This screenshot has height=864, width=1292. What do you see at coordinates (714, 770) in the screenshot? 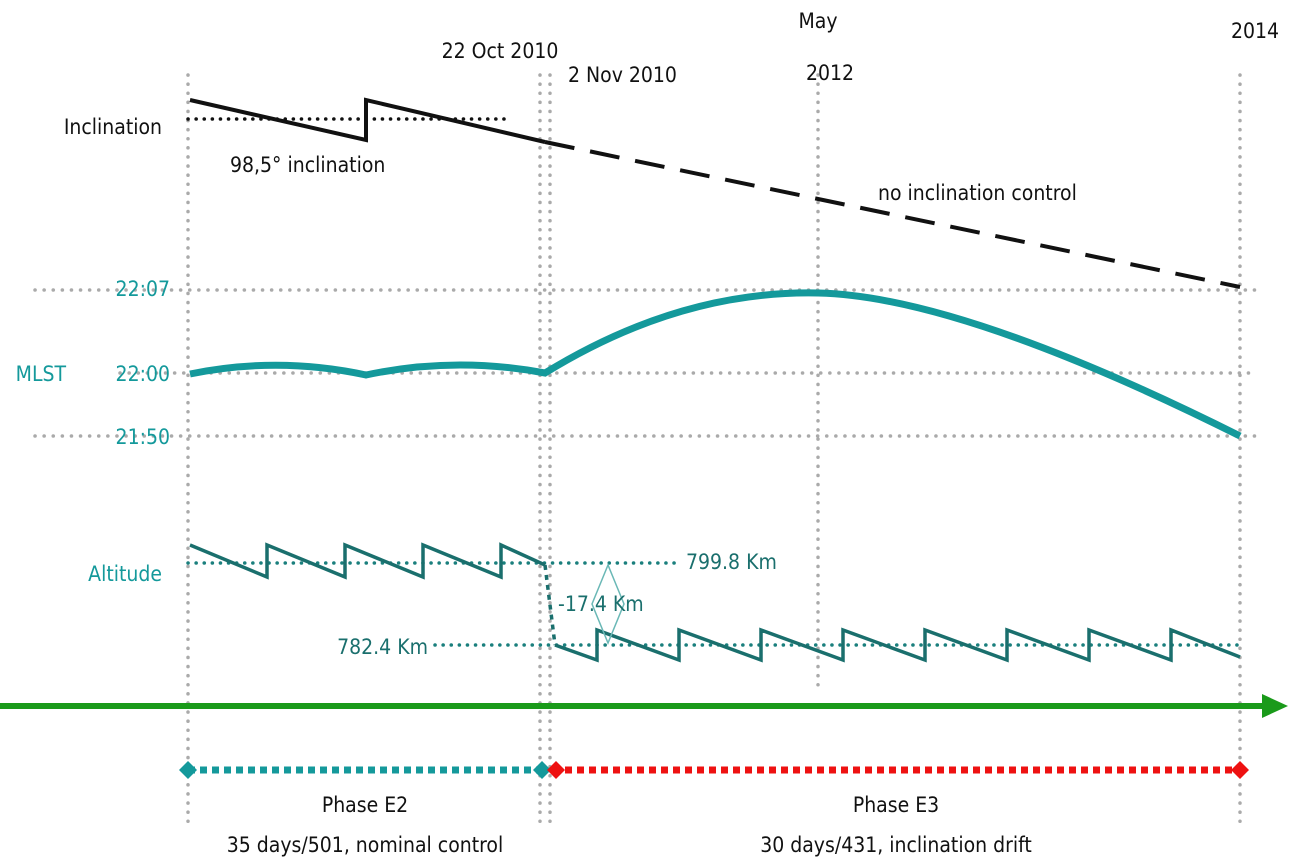
I see `phase-bars` at bounding box center [714, 770].